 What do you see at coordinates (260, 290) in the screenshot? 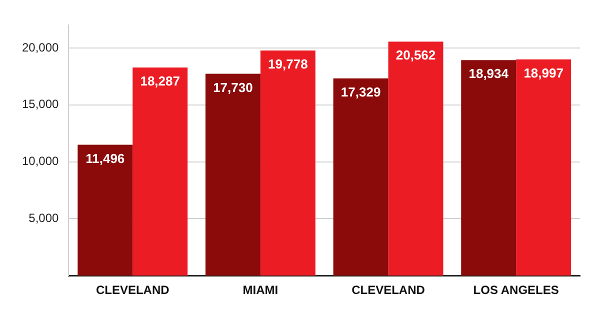
I see `x-tick-label: MIAMI` at bounding box center [260, 290].